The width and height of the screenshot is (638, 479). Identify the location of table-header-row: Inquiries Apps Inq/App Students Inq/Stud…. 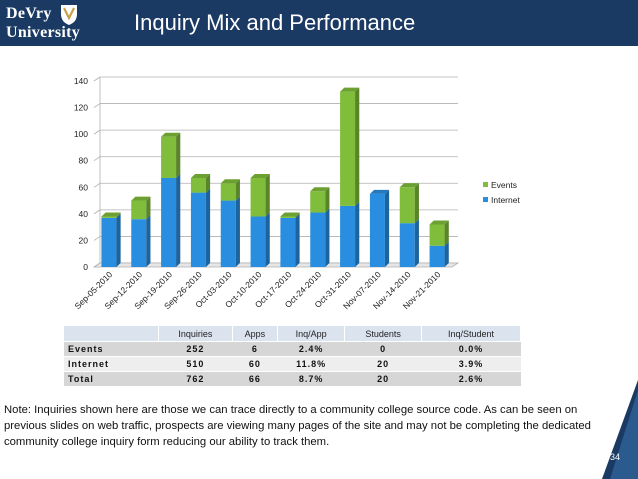
(292, 334).